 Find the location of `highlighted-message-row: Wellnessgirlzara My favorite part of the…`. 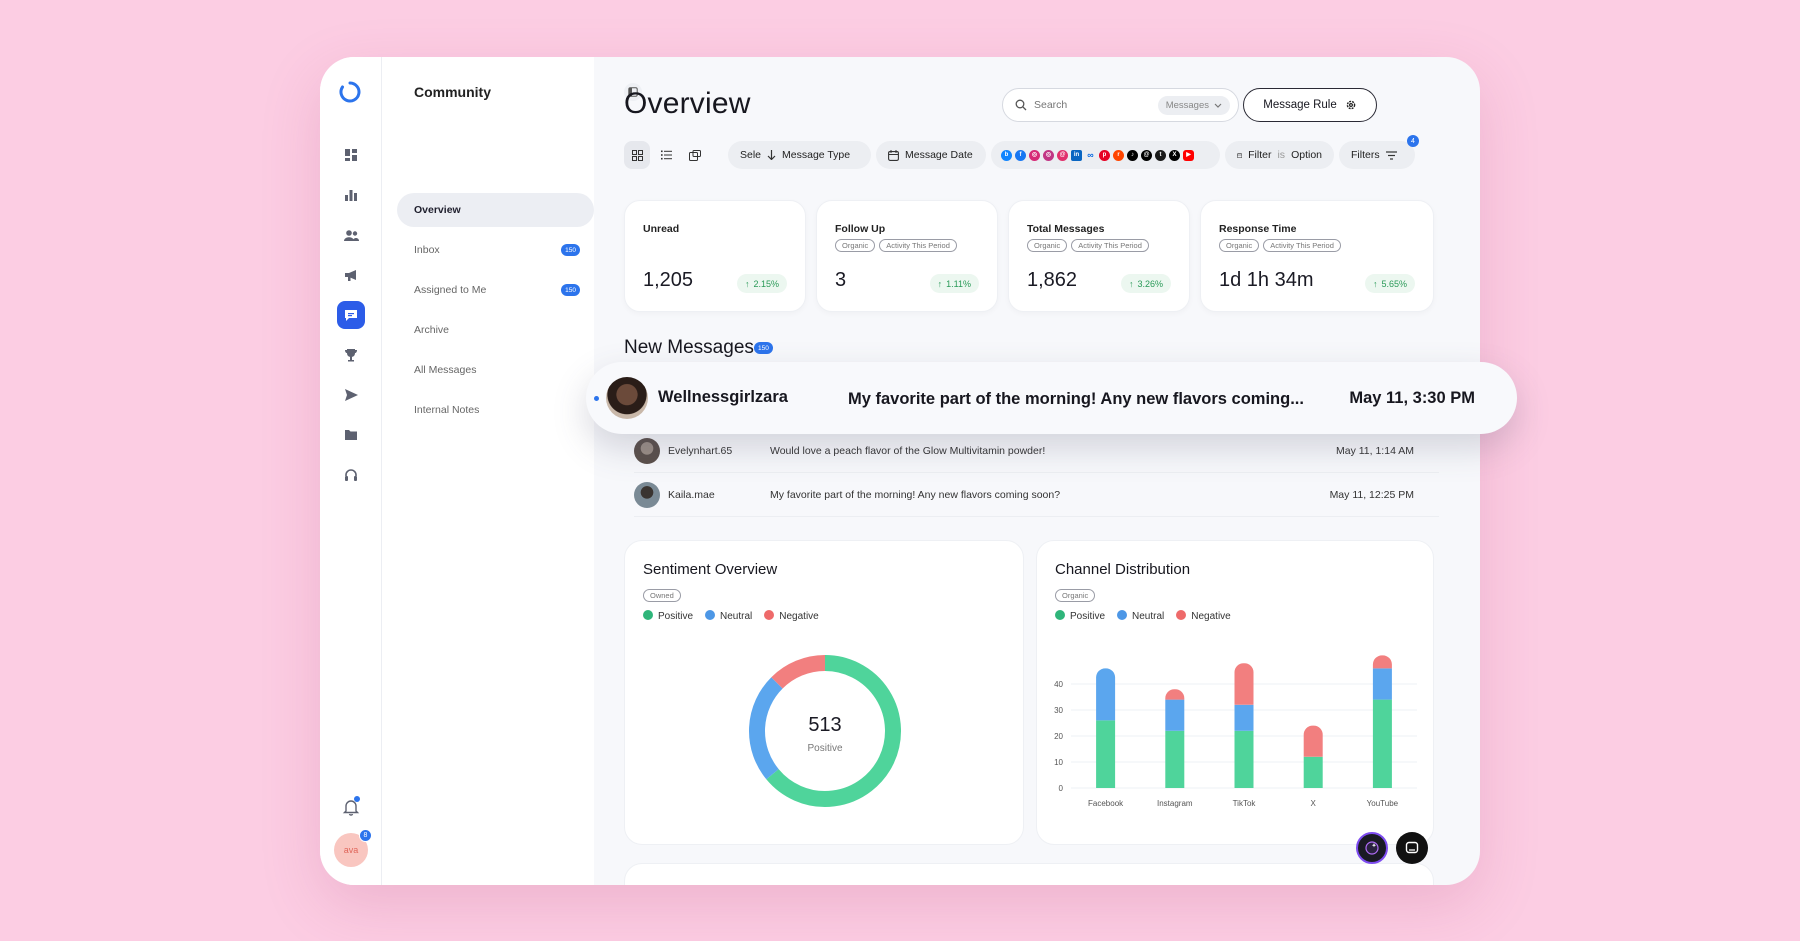

highlighted-message-row: Wellnessgirlzara My favorite part of the… is located at coordinates (1051, 398).